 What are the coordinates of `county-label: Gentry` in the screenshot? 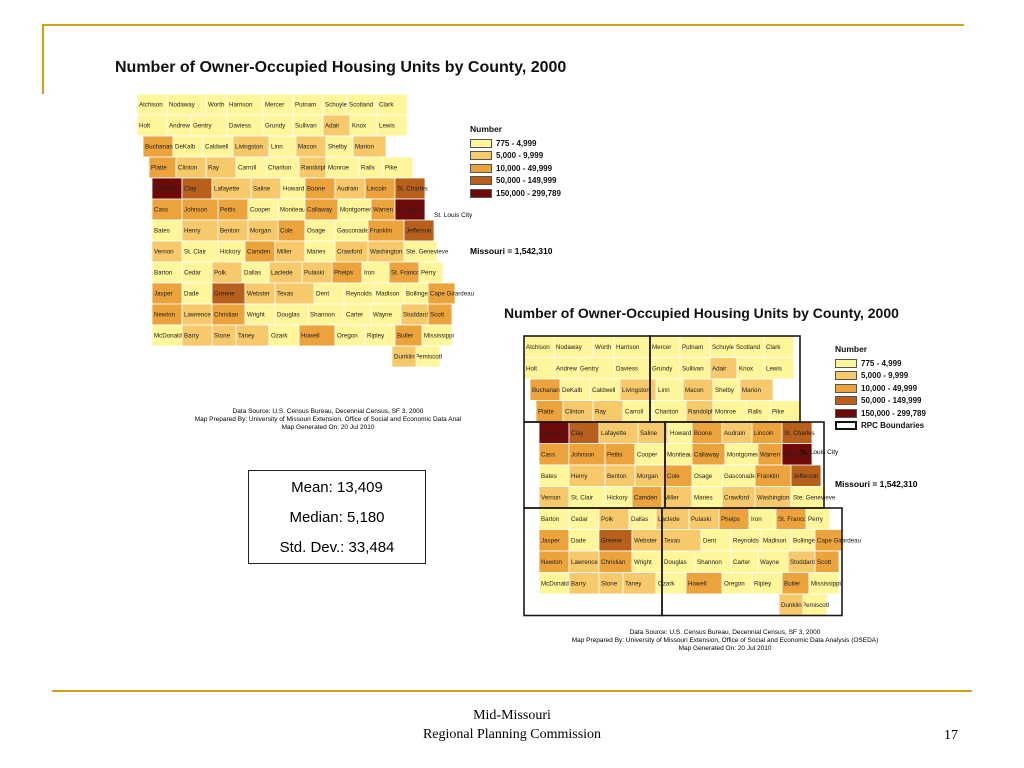 It's located at (589, 368).